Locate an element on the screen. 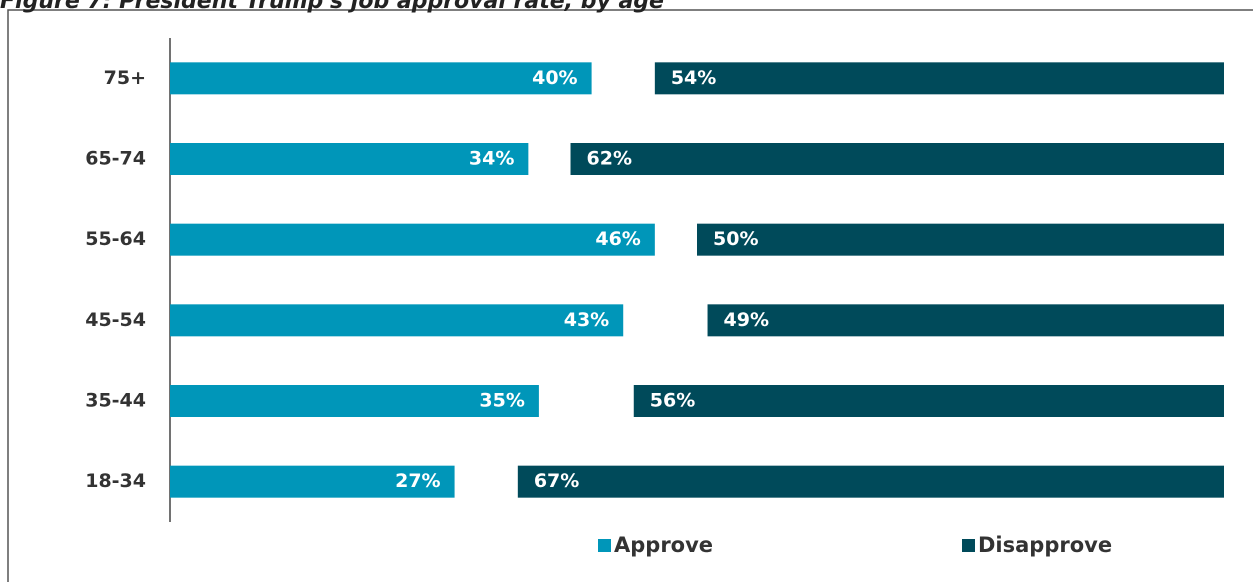 This screenshot has width=1253, height=582. y-tick-label: 35-44 is located at coordinates (115, 401).